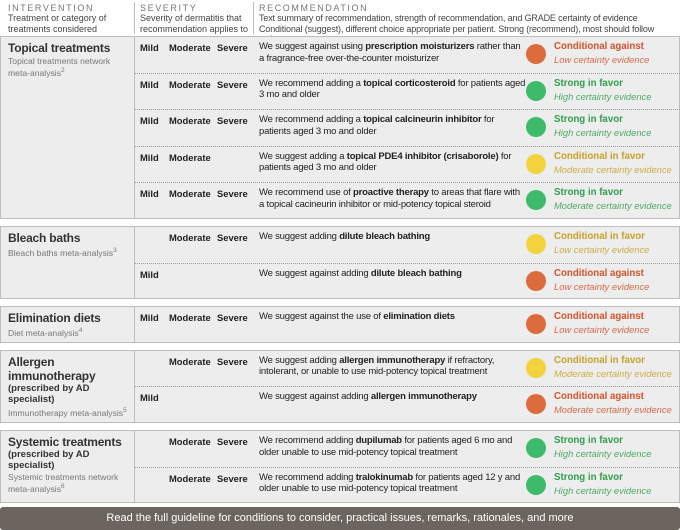 This screenshot has height=530, width=680. What do you see at coordinates (420, 46) in the screenshot?
I see `recommendation-emphasis: prescription moisturizers` at bounding box center [420, 46].